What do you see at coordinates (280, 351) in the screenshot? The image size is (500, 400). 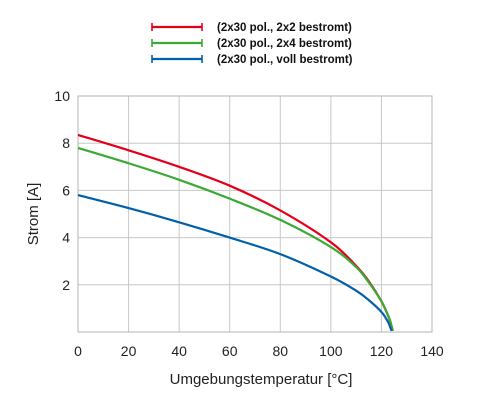 I see `x-tick-label: 80` at bounding box center [280, 351].